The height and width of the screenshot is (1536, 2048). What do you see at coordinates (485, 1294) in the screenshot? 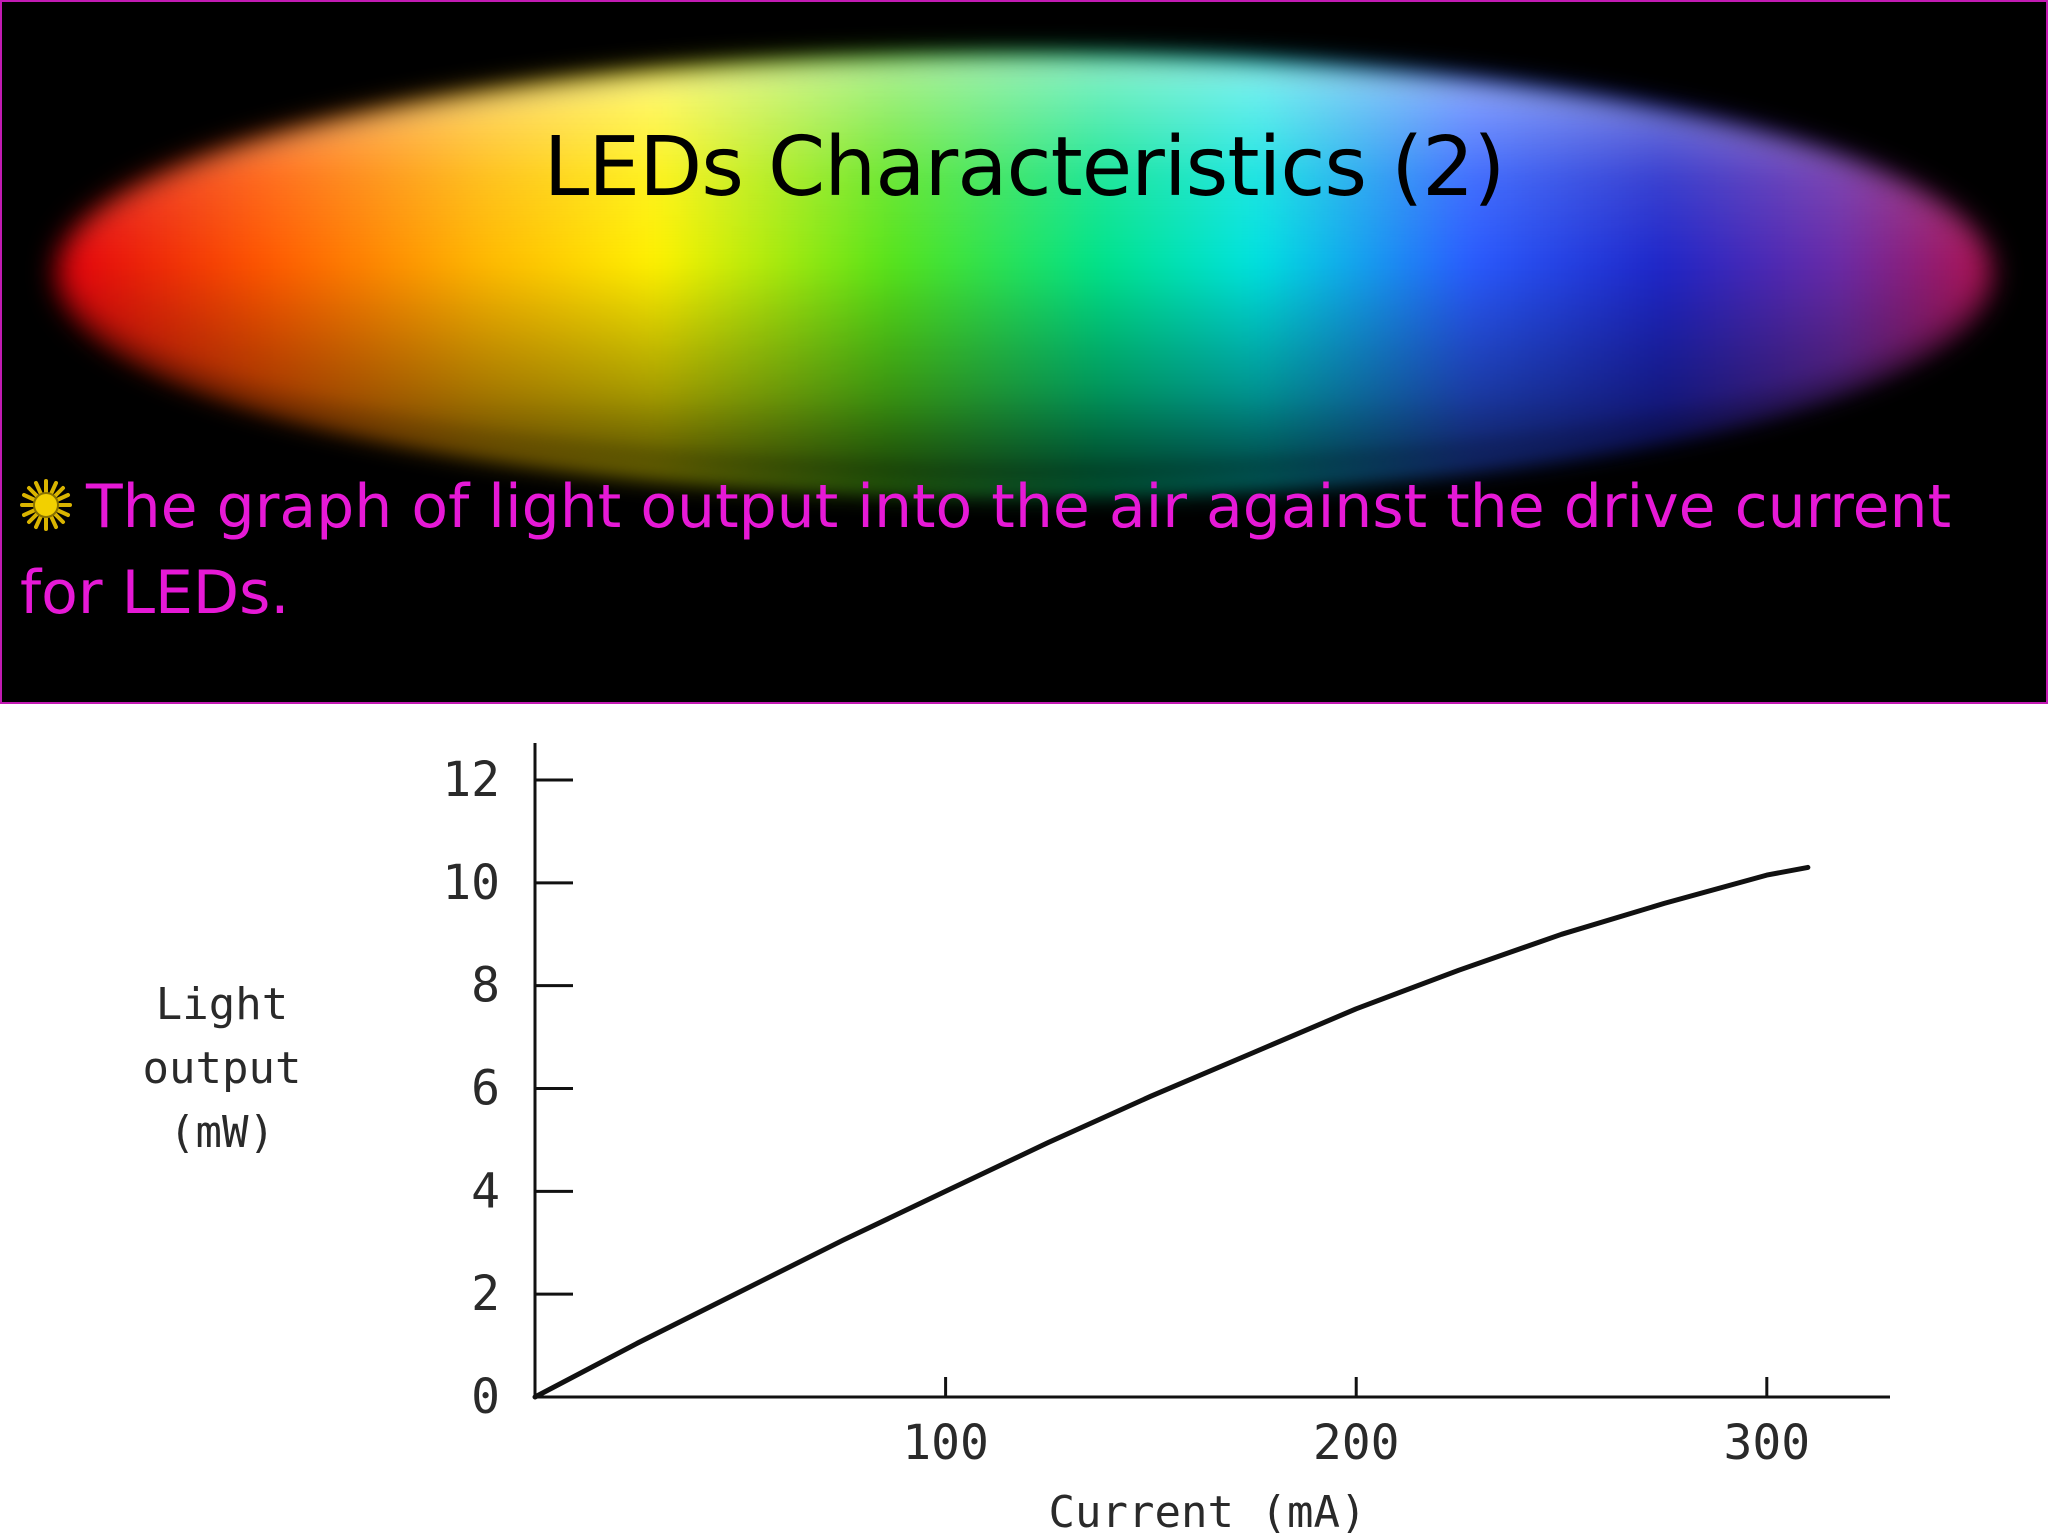
I see `y-tick-label: 2` at bounding box center [485, 1294].